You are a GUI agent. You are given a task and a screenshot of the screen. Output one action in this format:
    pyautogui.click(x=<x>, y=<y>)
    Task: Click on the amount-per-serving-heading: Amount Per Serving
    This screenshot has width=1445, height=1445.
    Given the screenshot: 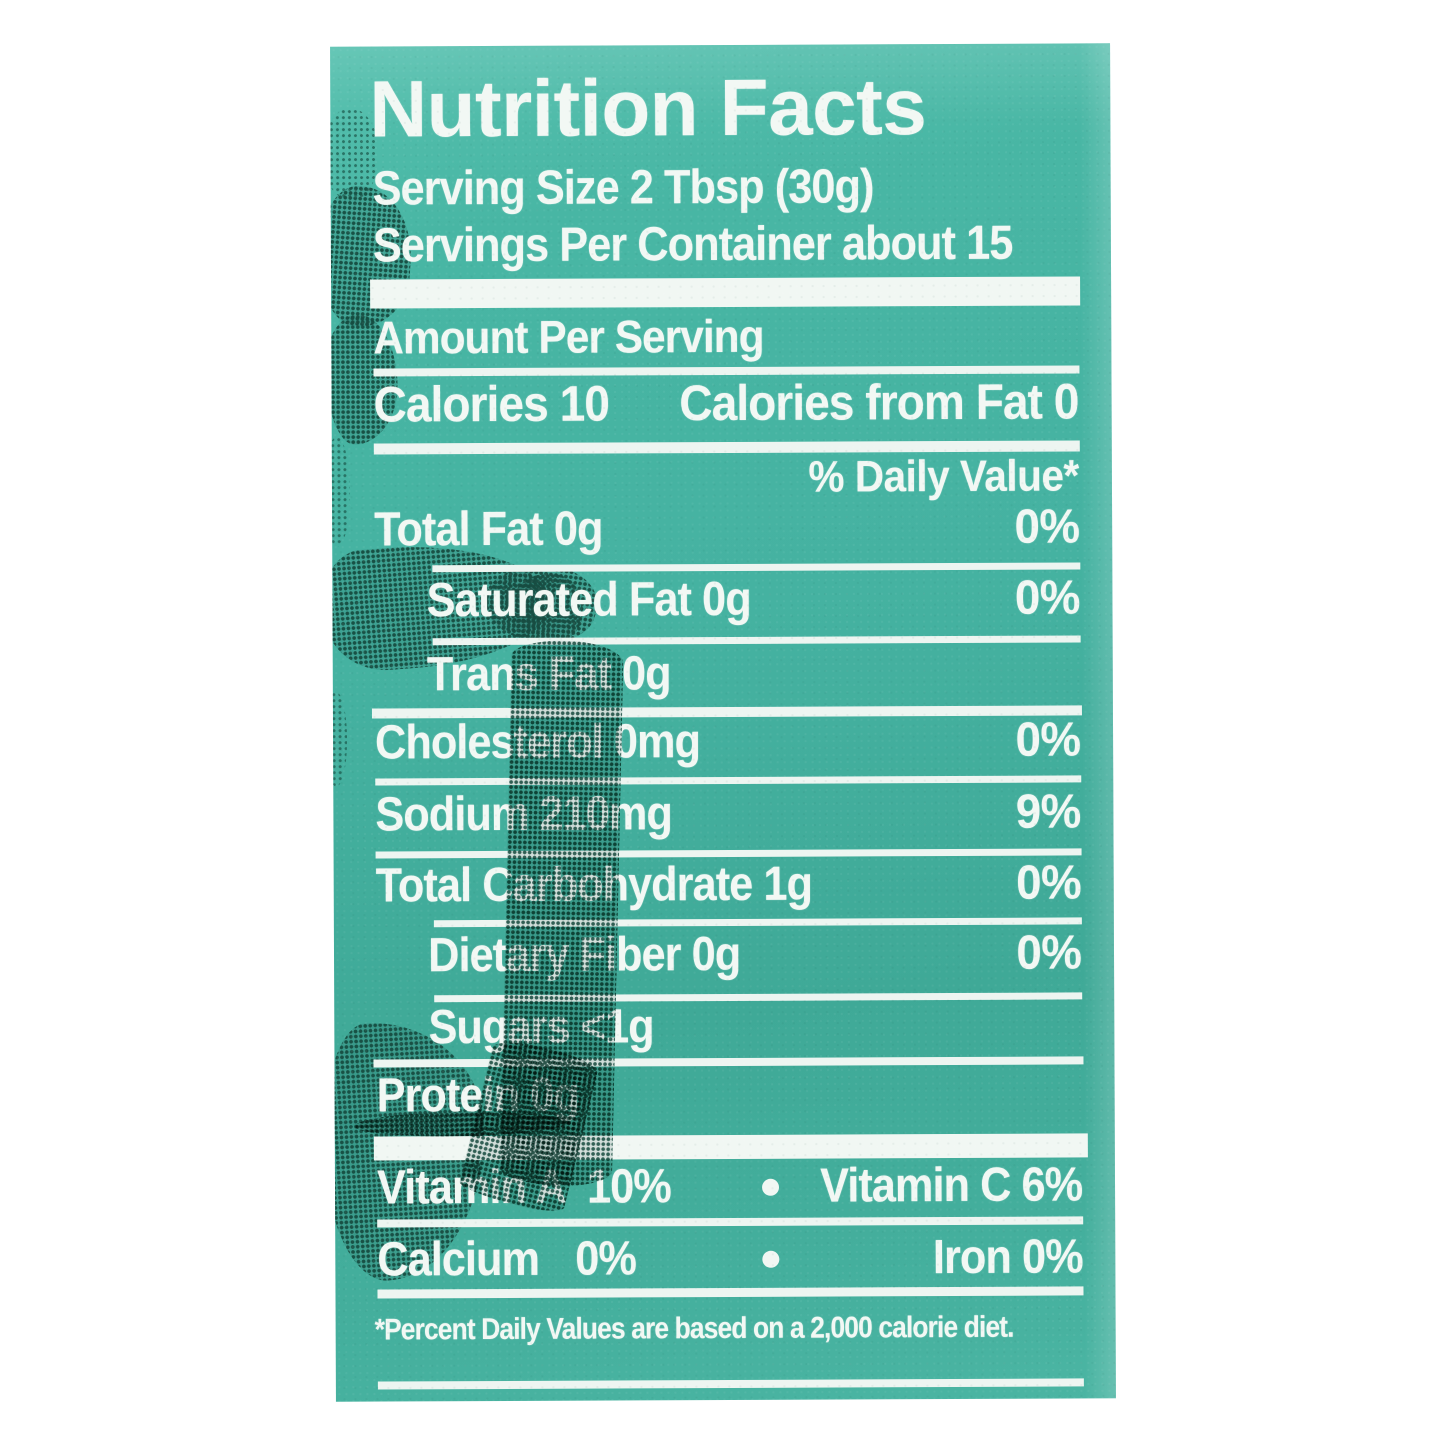 What is the action you would take?
    pyautogui.click(x=568, y=336)
    